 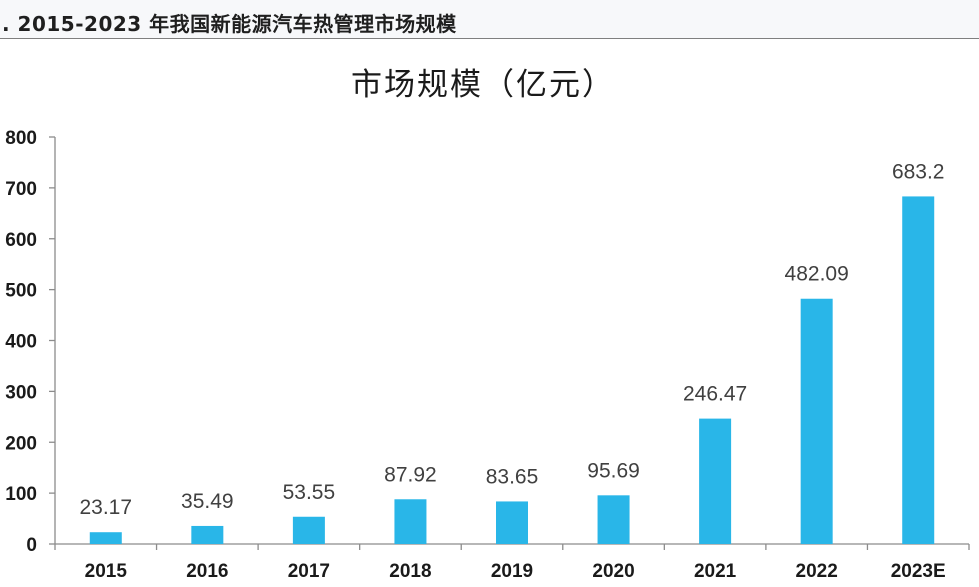 I want to click on x-tick-label: 2021, so click(x=715, y=571).